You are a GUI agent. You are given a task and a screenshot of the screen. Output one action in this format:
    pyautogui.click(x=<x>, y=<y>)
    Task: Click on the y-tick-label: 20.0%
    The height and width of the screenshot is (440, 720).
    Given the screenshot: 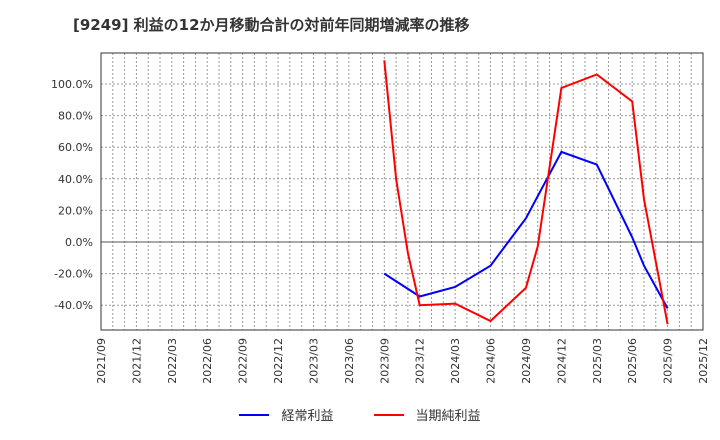 What is the action you would take?
    pyautogui.click(x=75, y=210)
    